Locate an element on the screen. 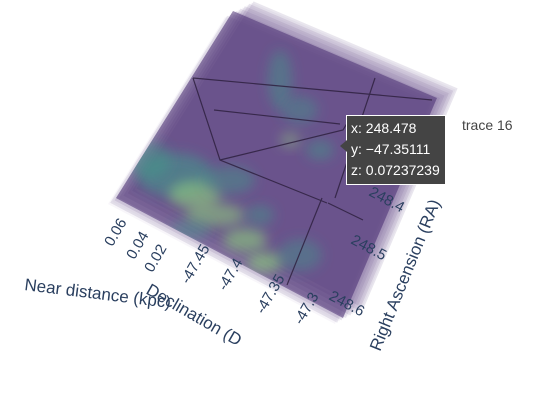 The image size is (549, 413). hover-trace-name: trace 16 is located at coordinates (487, 125).